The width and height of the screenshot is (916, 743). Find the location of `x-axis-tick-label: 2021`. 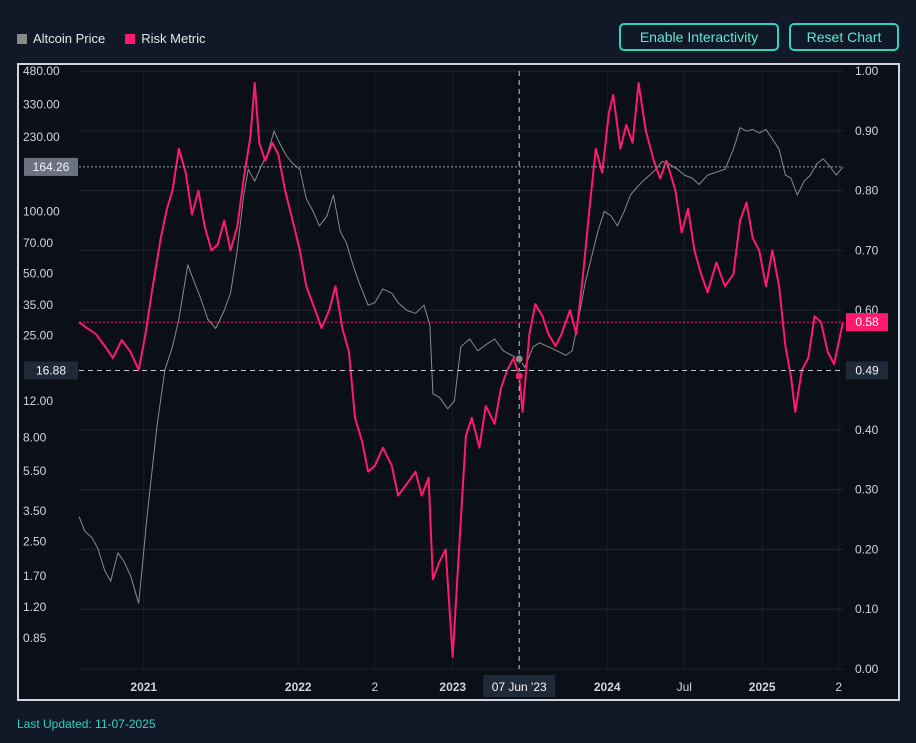

x-axis-tick-label: 2021 is located at coordinates (143, 687).